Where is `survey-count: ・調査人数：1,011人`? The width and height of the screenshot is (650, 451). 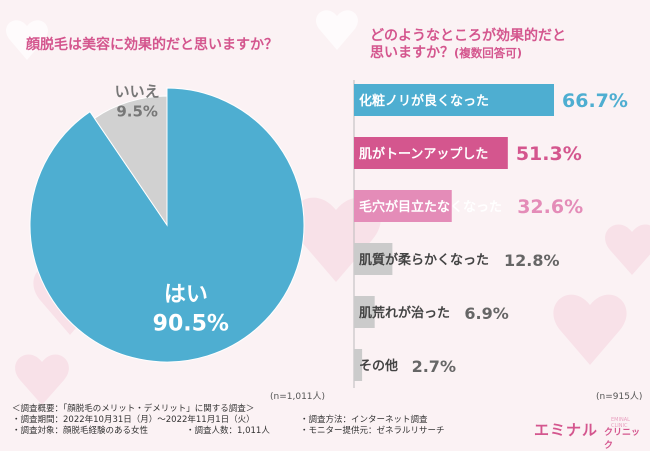
survey-count: ・調査人数：1,011人 is located at coordinates (228, 431).